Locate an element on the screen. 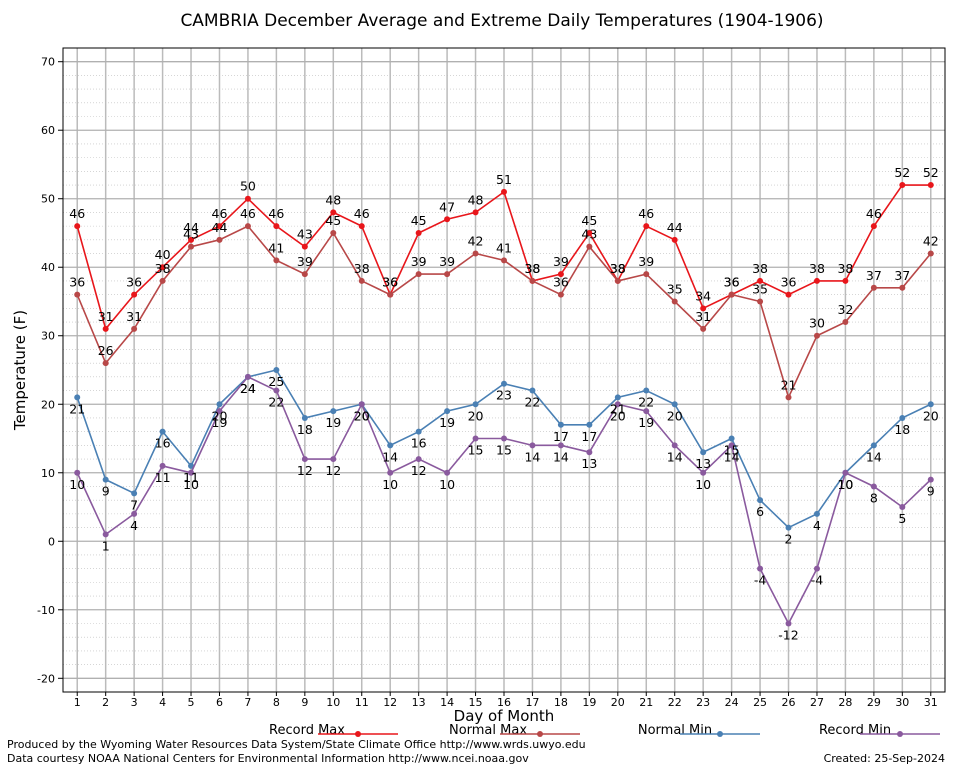 The image size is (954, 768). record-min-data-label: 14 is located at coordinates (561, 456).